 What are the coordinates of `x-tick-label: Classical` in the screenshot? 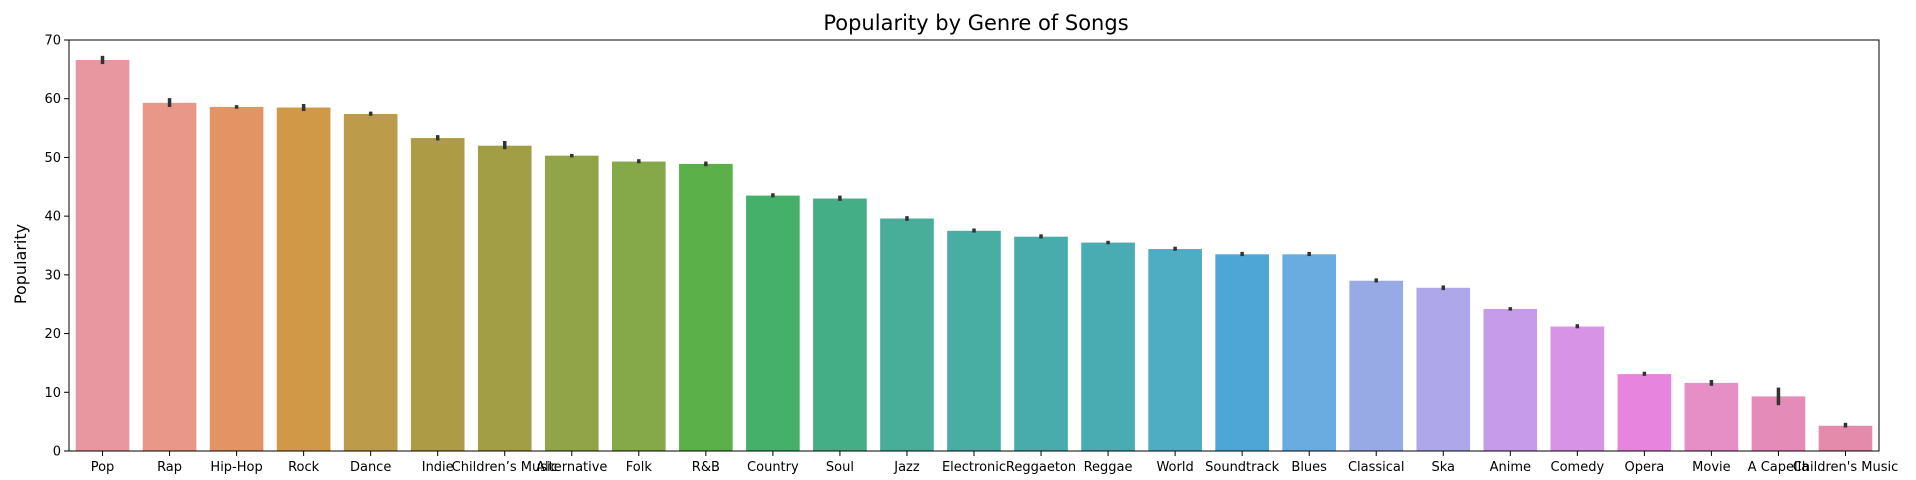 It's located at (1376, 467).